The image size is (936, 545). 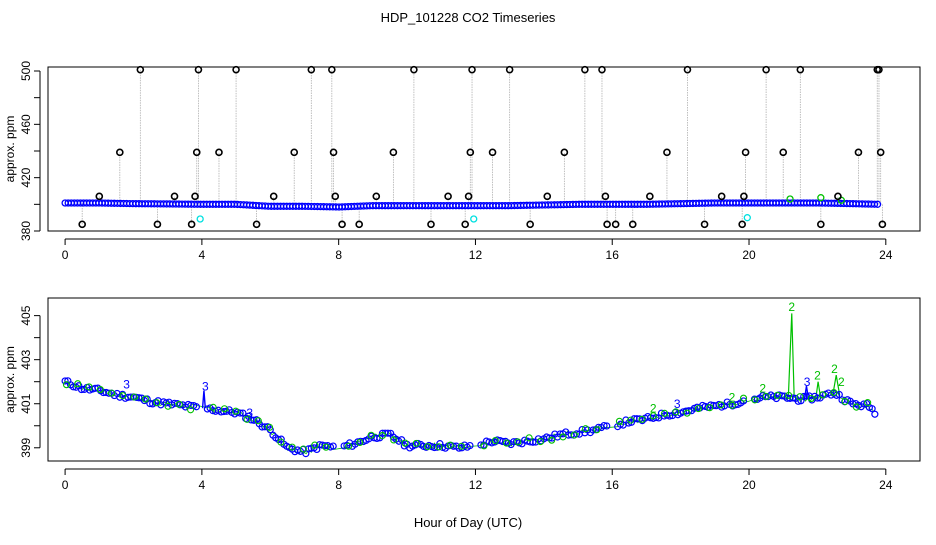 What do you see at coordinates (476, 485) in the screenshot?
I see `x-tick-label: 12` at bounding box center [476, 485].